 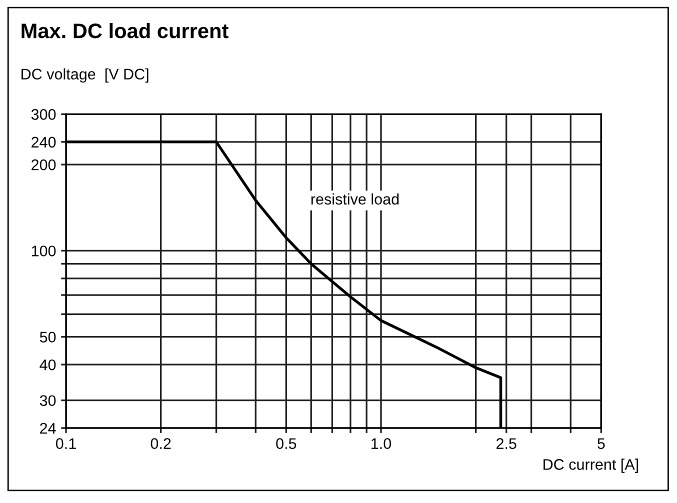 What do you see at coordinates (355, 199) in the screenshot?
I see `annotation: resistive load` at bounding box center [355, 199].